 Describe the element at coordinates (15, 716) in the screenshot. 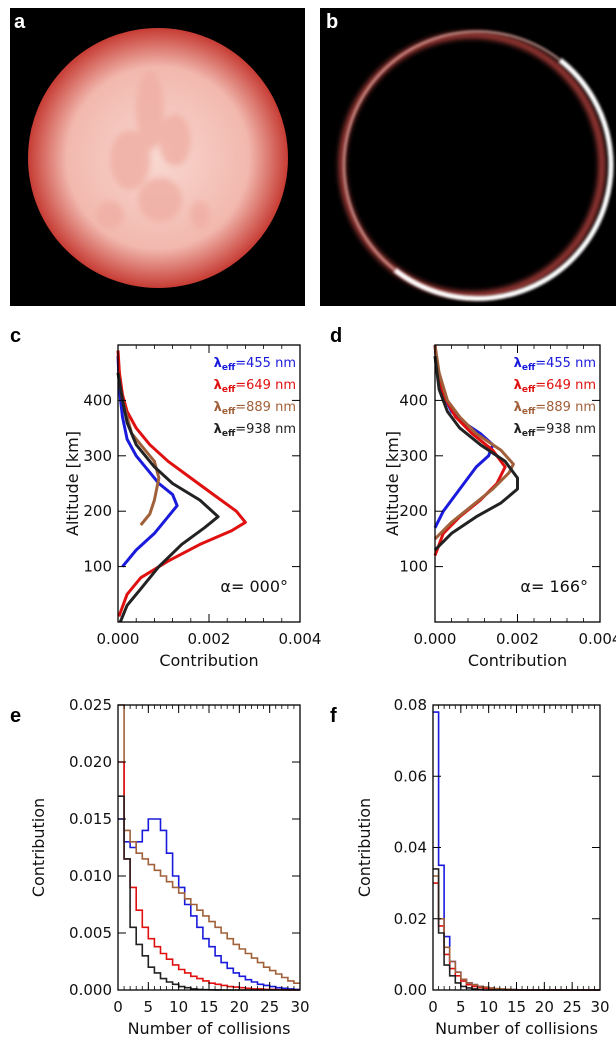

I see `panel-label-e: e` at that location.